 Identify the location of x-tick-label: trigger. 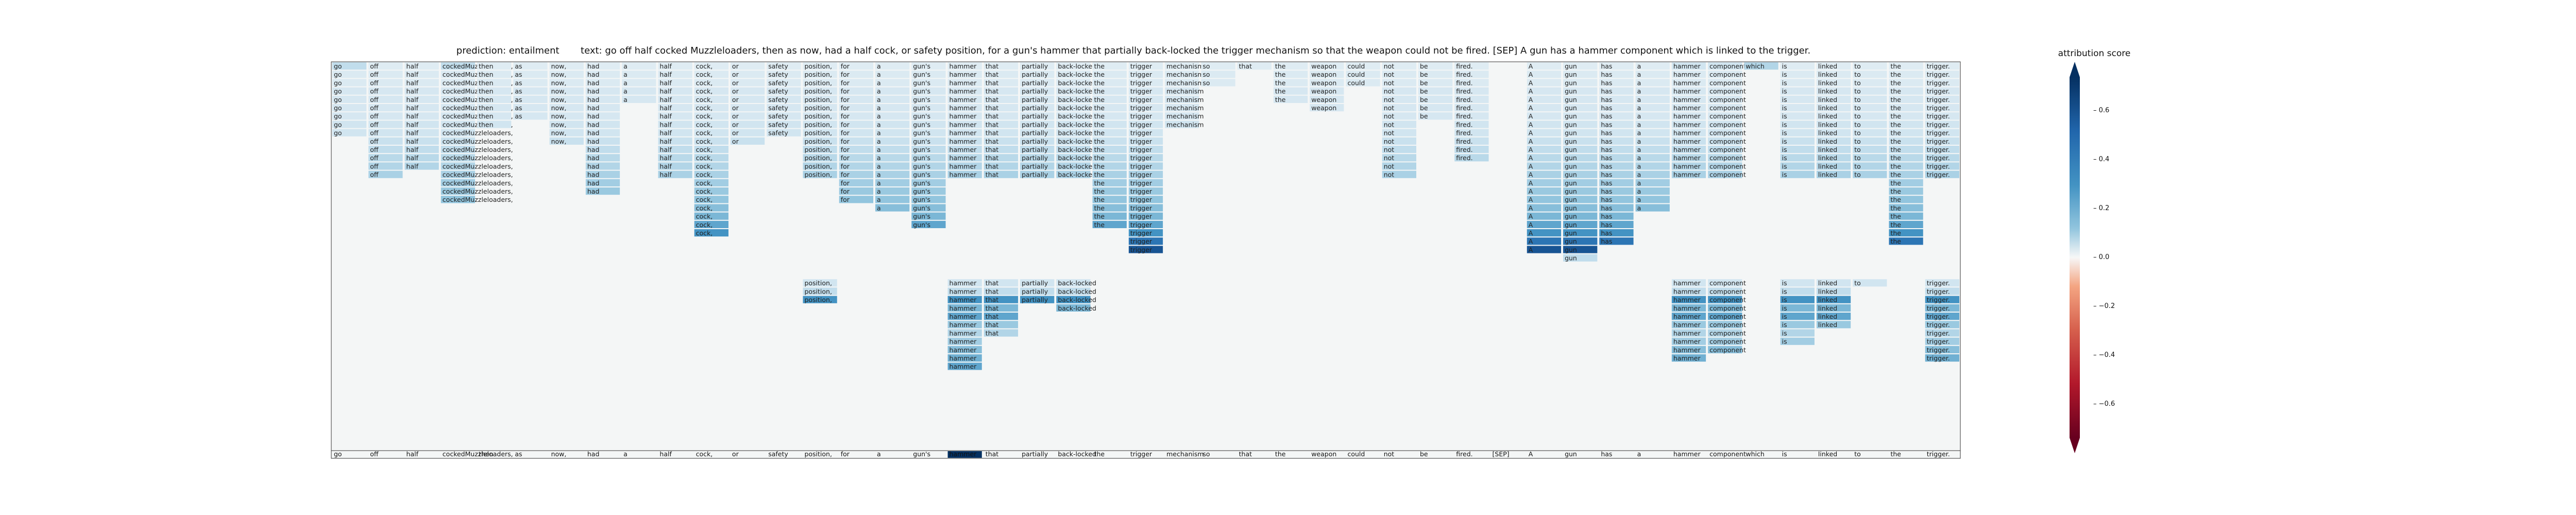
(1141, 454).